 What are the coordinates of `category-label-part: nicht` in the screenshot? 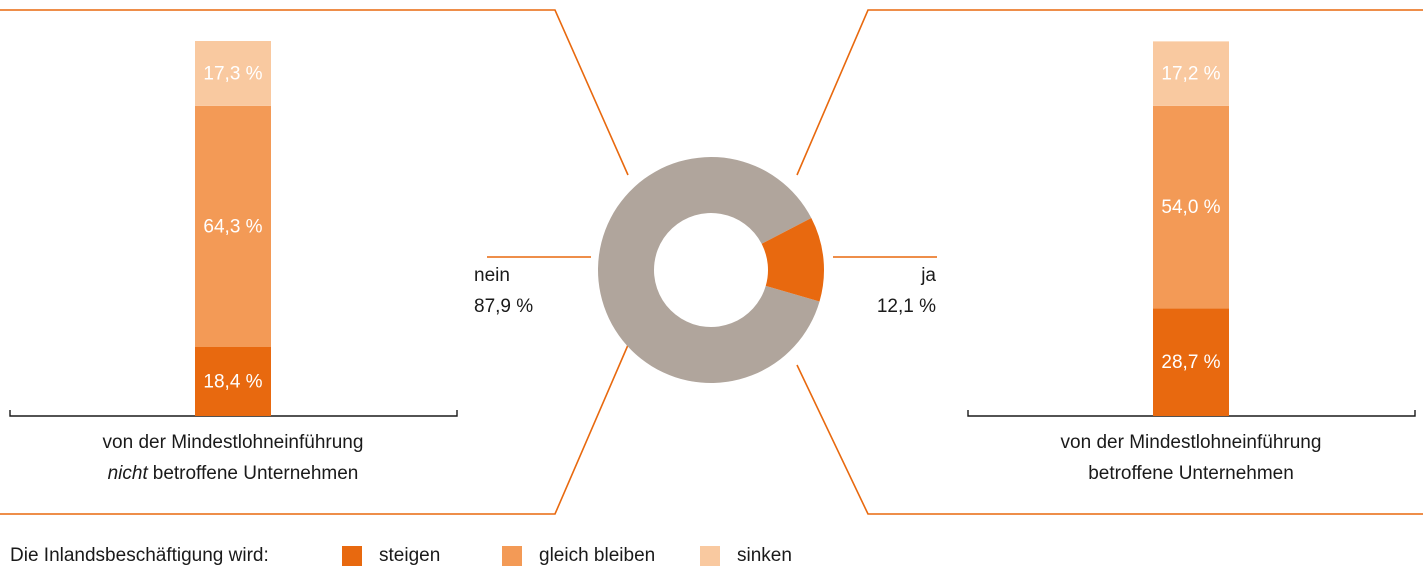 It's located at (128, 473).